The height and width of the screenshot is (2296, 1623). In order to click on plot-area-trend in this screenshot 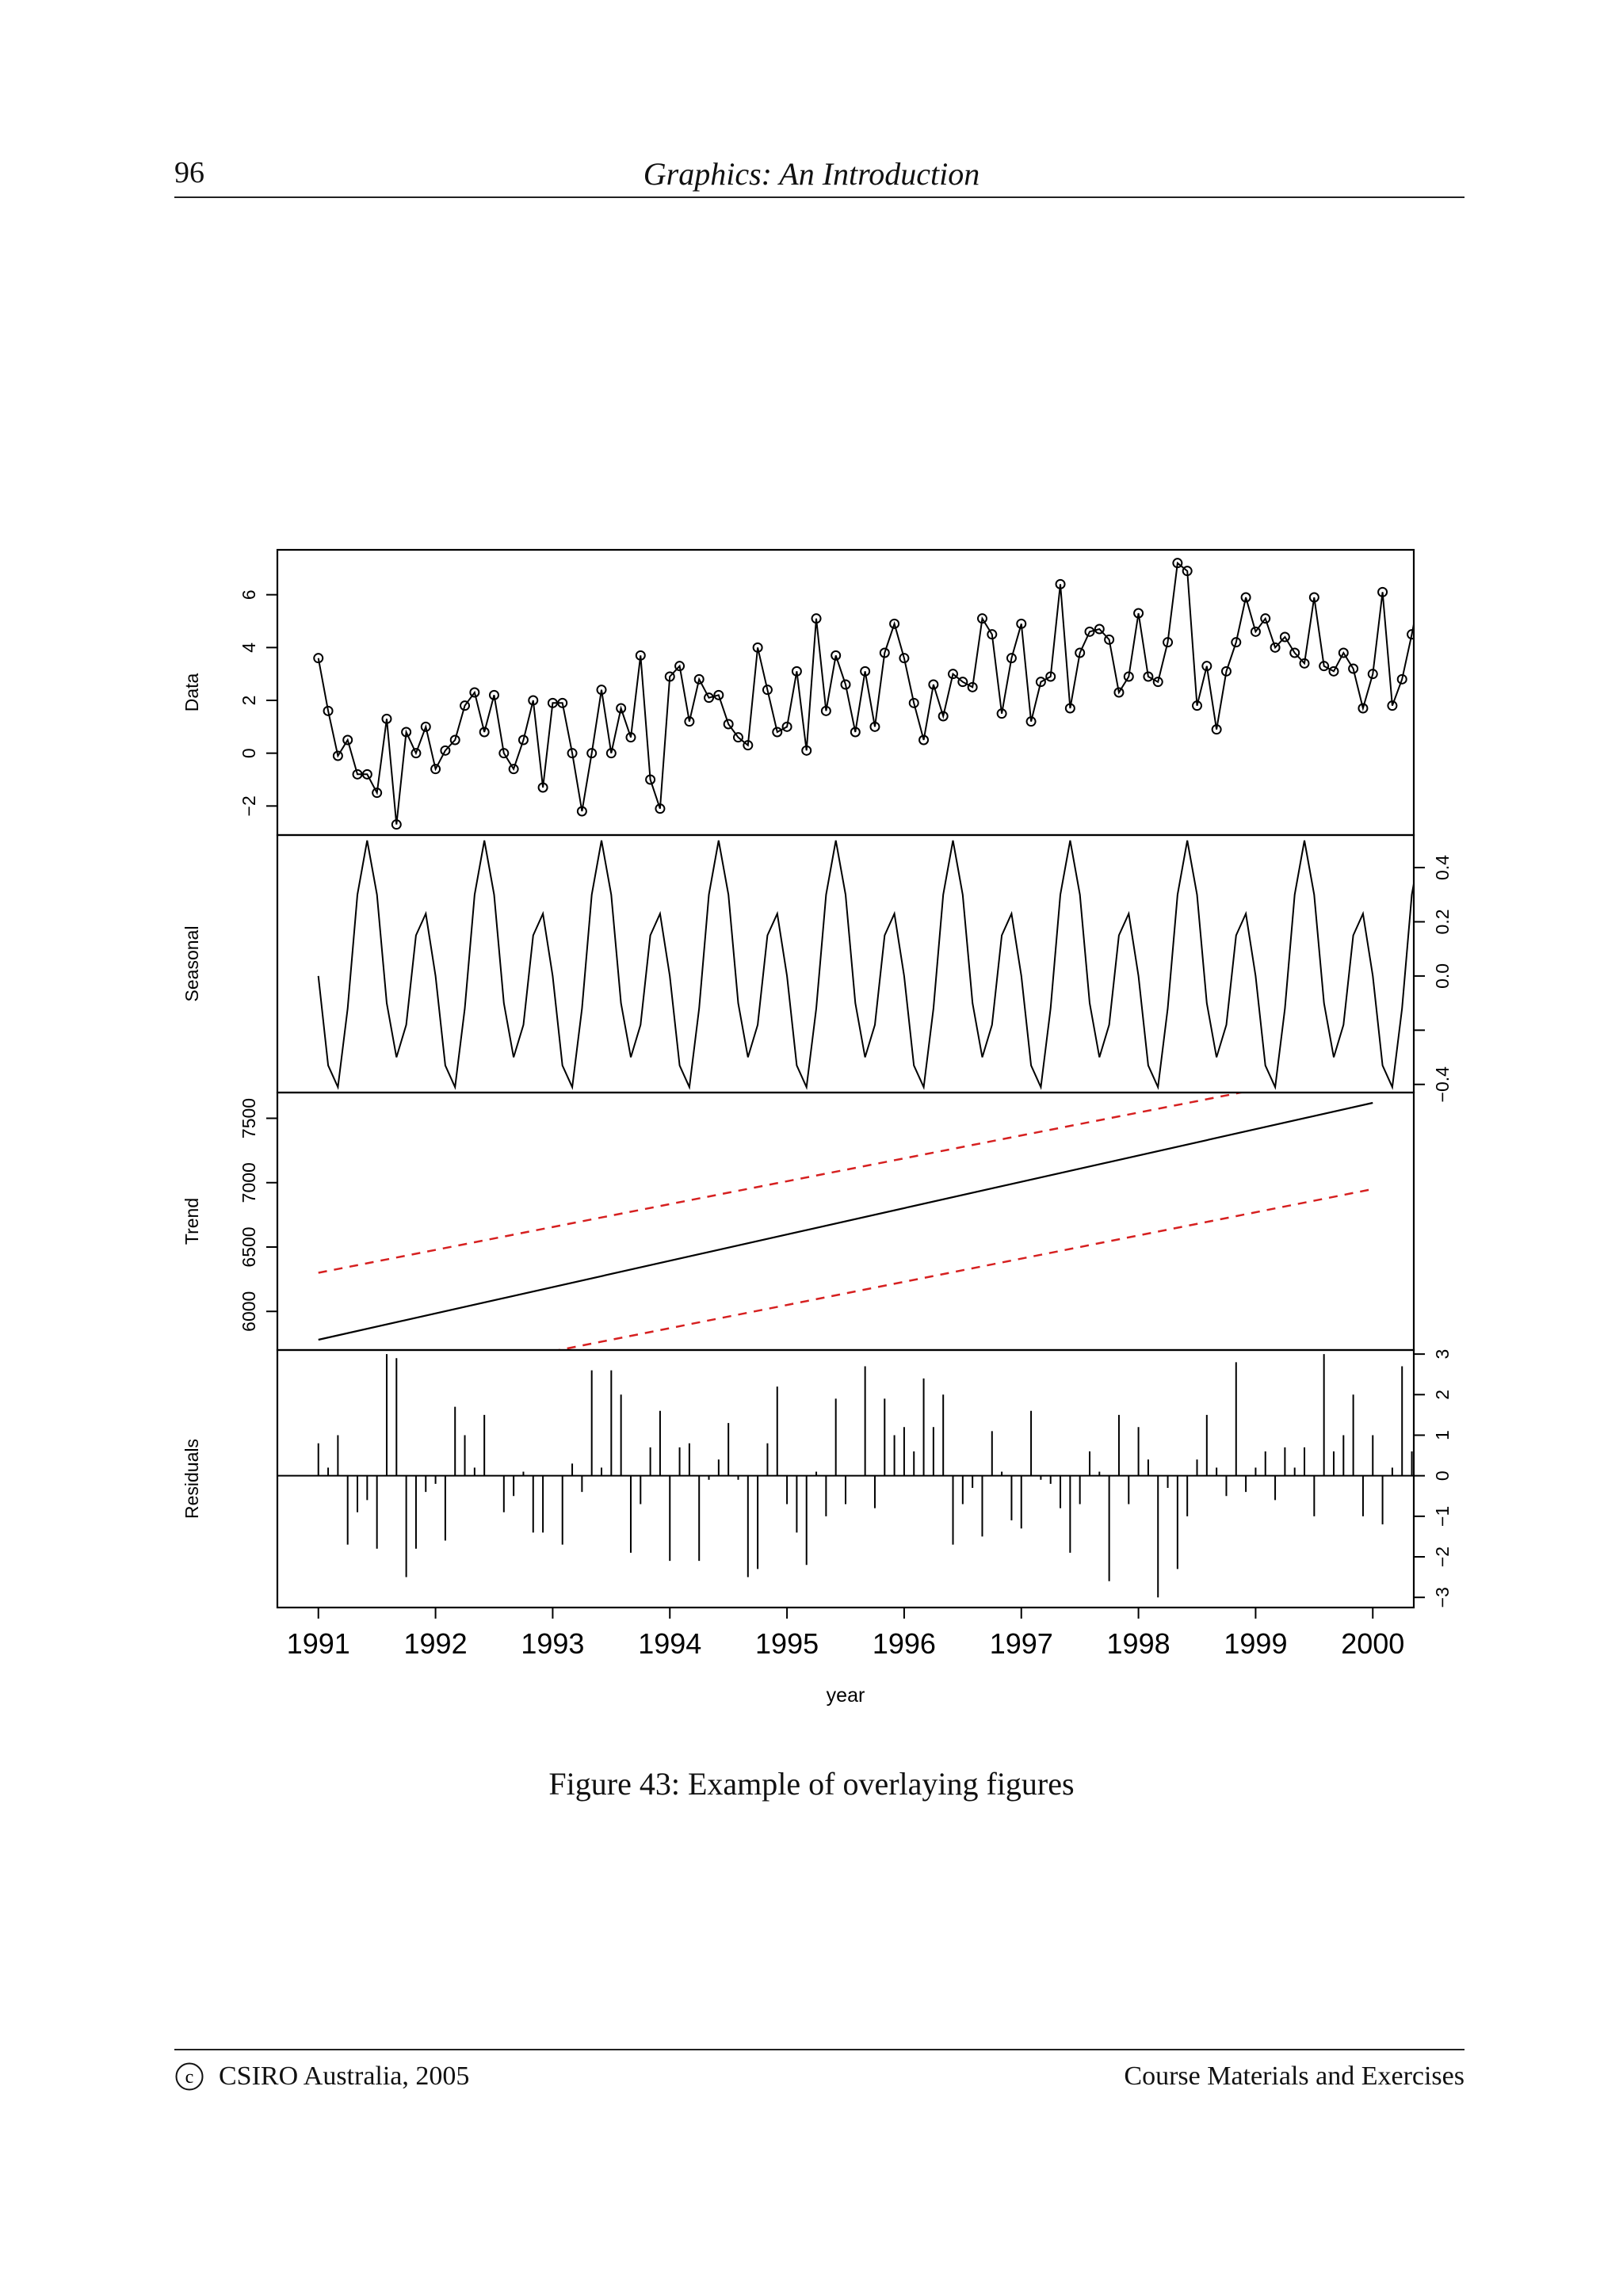, I will do `click(845, 1221)`.